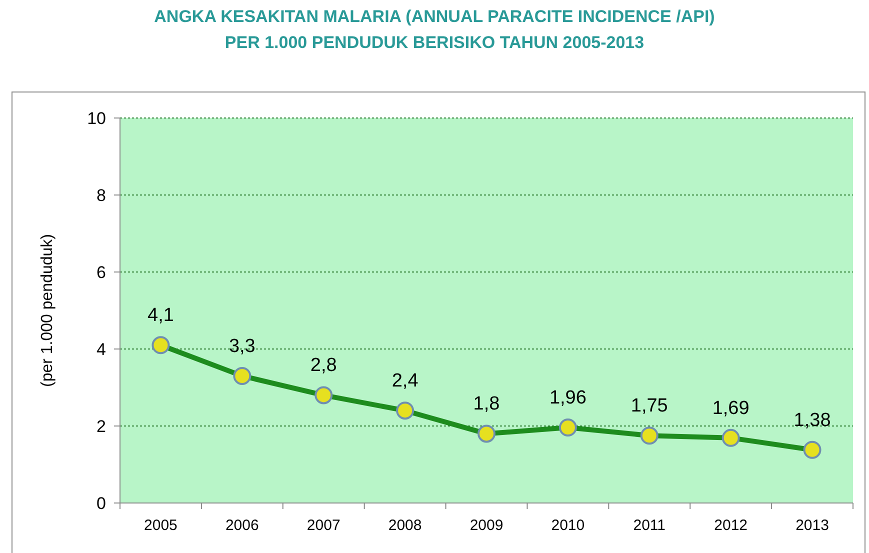 The height and width of the screenshot is (553, 869). What do you see at coordinates (101, 272) in the screenshot?
I see `y-tick-label: 6` at bounding box center [101, 272].